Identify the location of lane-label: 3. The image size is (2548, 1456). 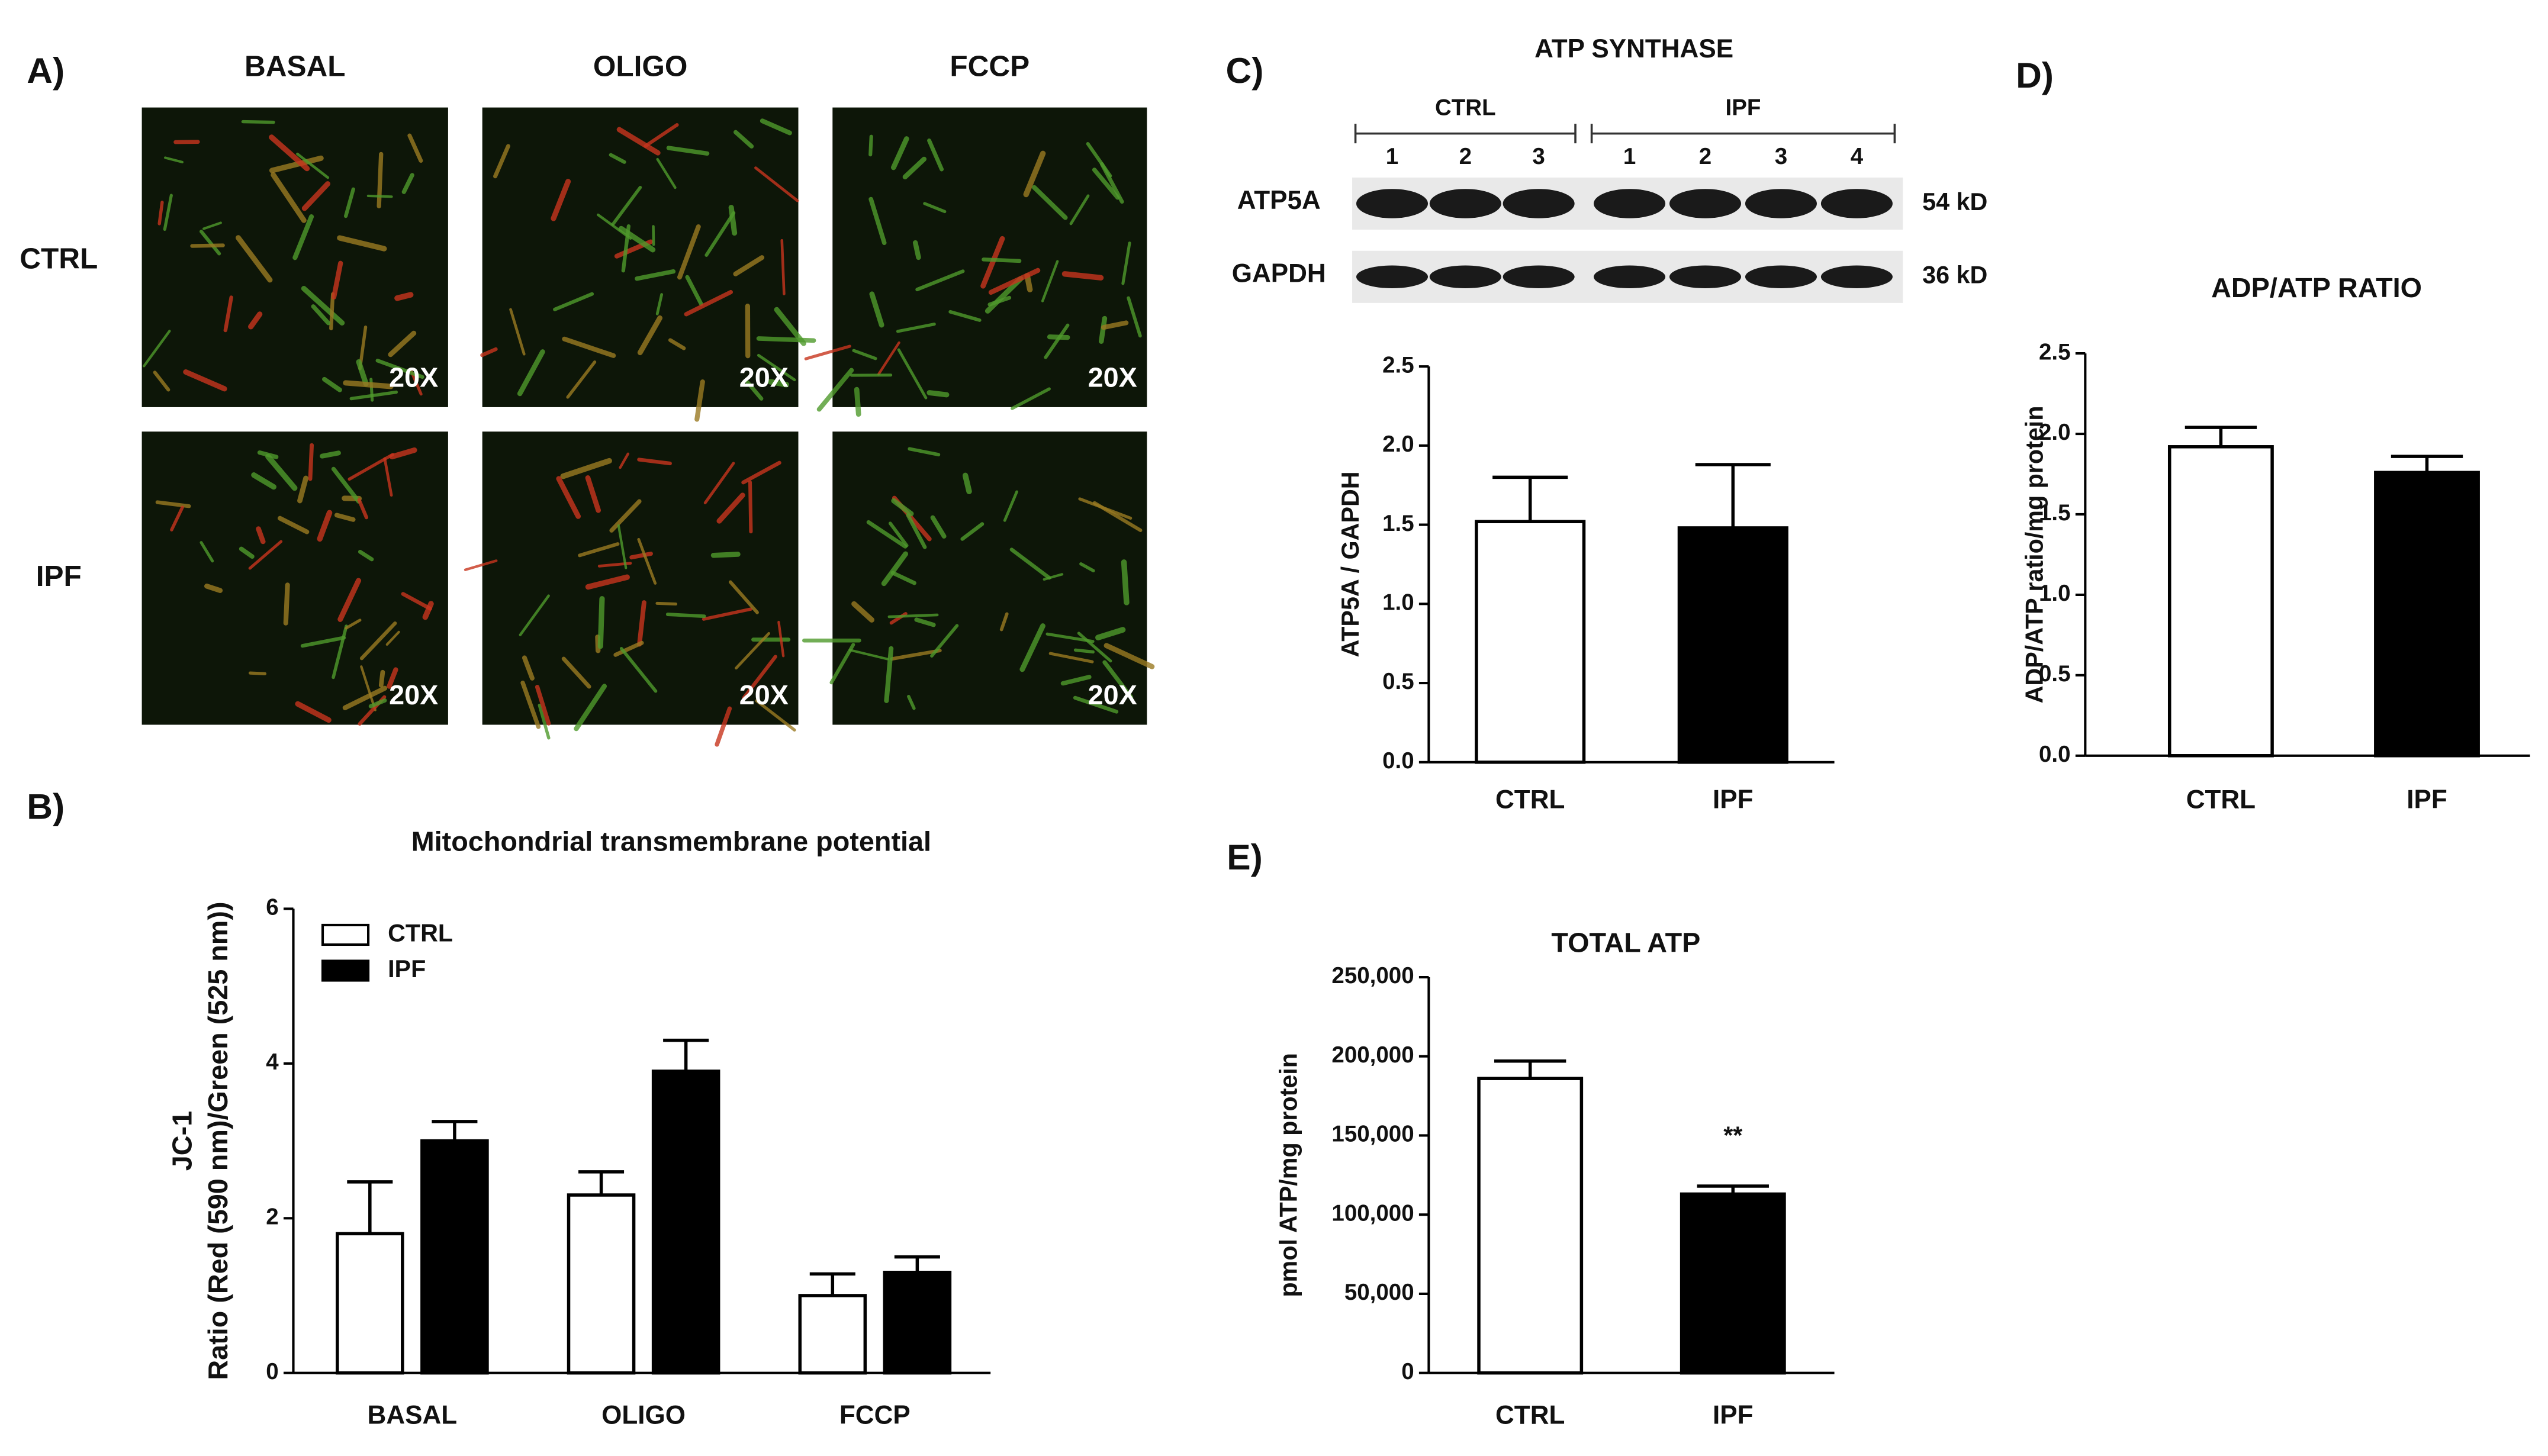
(1538, 157).